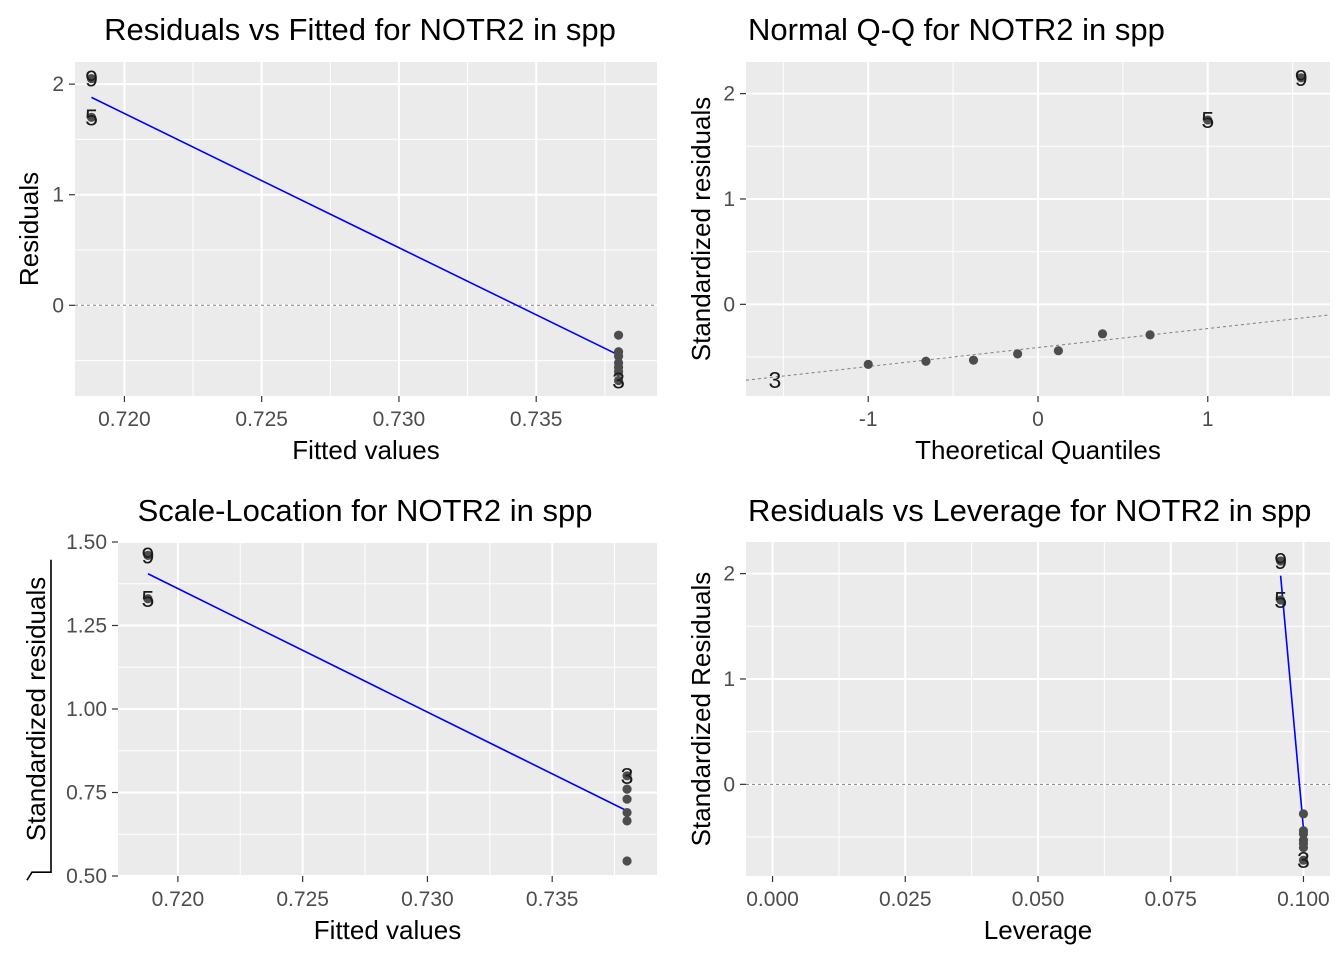 Image resolution: width=1344 pixels, height=960 pixels. Describe the element at coordinates (86, 709) in the screenshot. I see `y-tick-label: 1.00` at that location.